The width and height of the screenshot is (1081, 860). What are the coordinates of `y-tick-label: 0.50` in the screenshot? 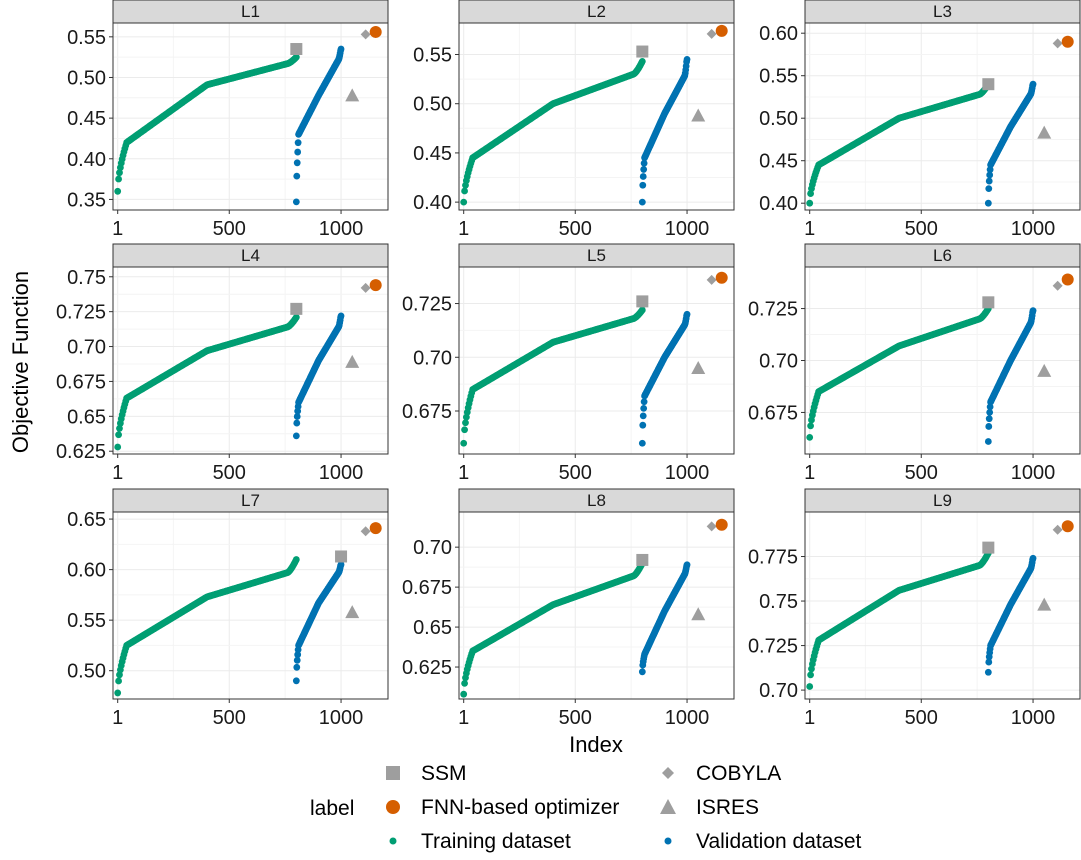 It's located at (86, 78).